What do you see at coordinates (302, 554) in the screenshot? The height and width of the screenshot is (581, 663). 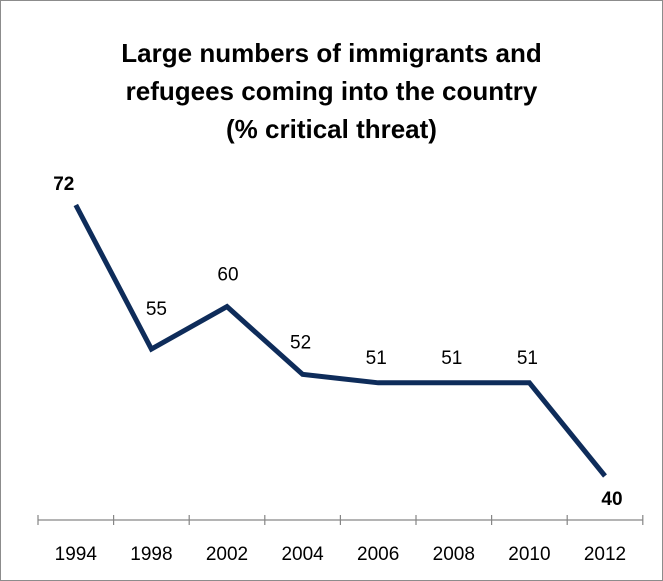 I see `x-tick-label: 2004` at bounding box center [302, 554].